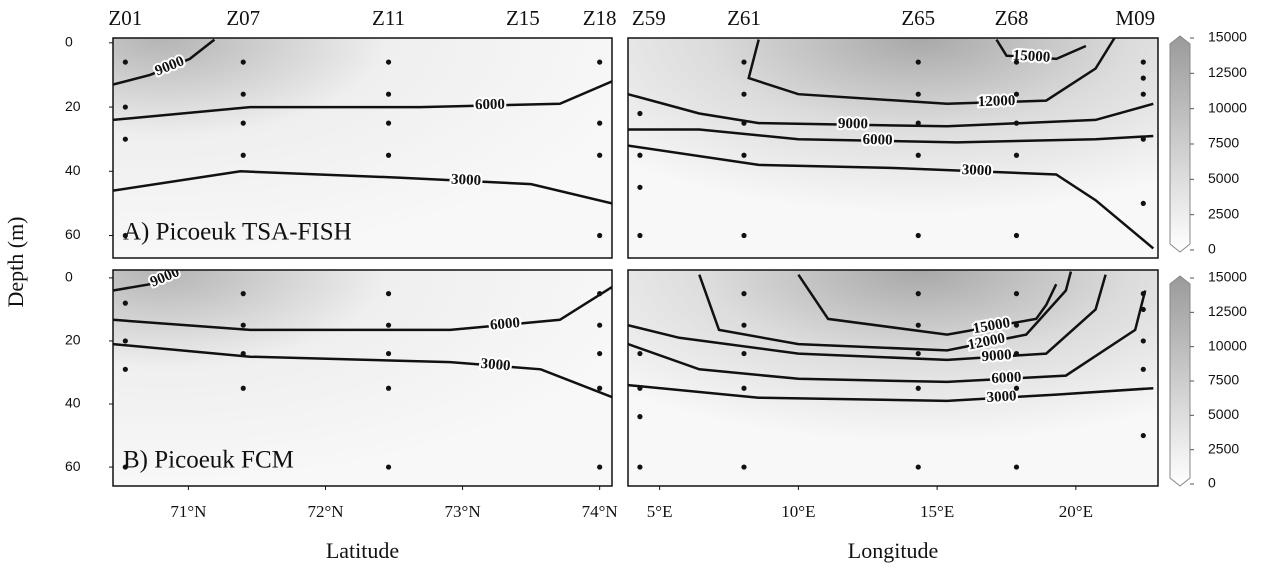  What do you see at coordinates (1076, 511) in the screenshot?
I see `x-tick-label: 20°E` at bounding box center [1076, 511].